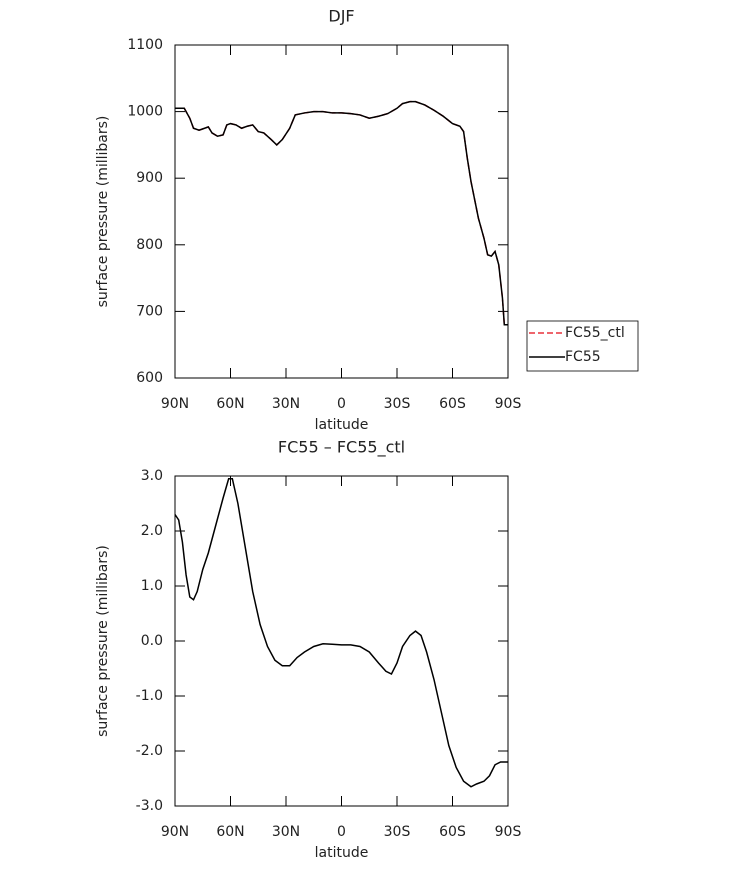  What do you see at coordinates (152, 586) in the screenshot?
I see `y-tick-label: 1.0` at bounding box center [152, 586].